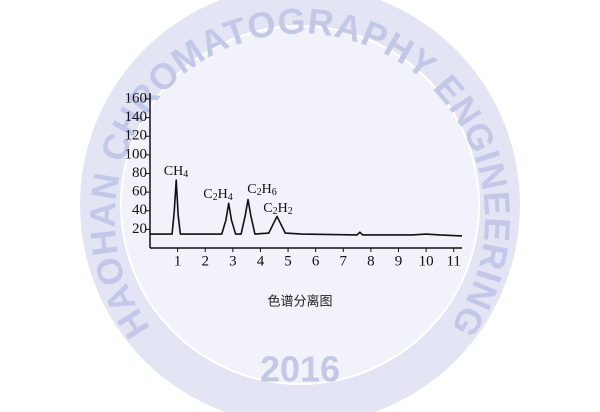  I want to click on x-tick-label: 8, so click(371, 261).